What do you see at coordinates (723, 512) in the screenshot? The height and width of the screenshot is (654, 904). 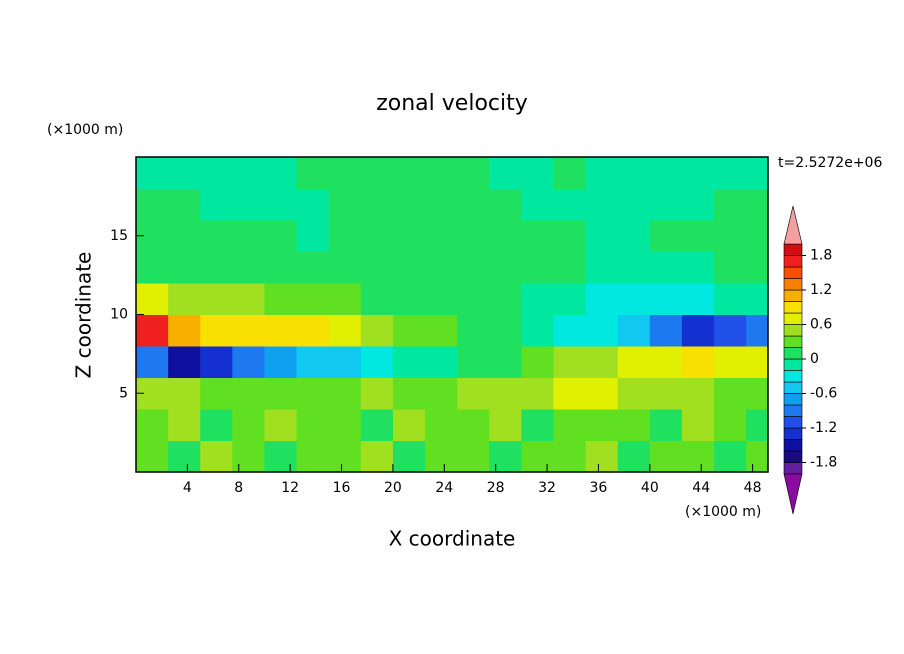 I see `x-unit: (×1000 m)` at bounding box center [723, 512].